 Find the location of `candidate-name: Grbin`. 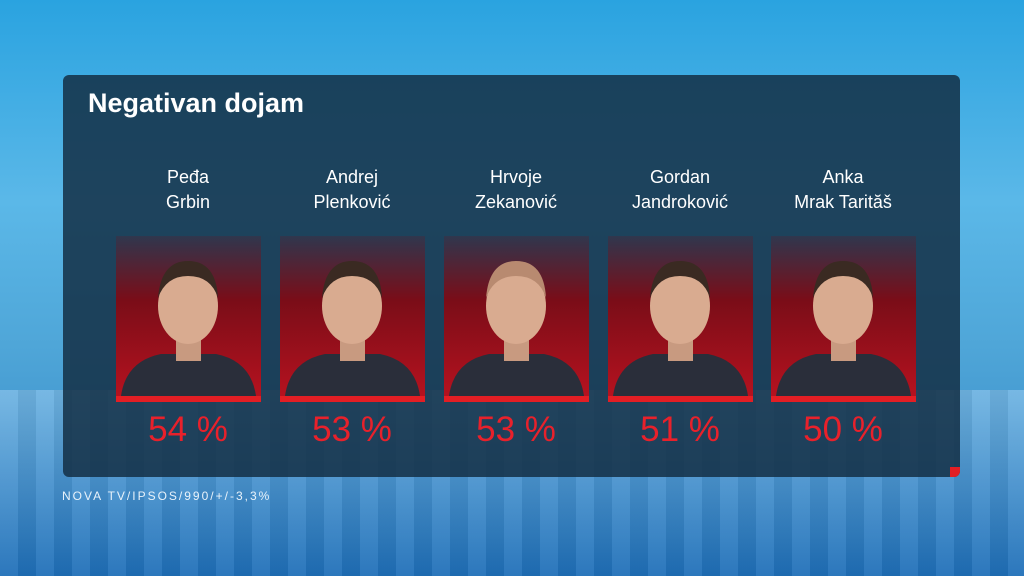

candidate-name: Grbin is located at coordinates (187, 202).